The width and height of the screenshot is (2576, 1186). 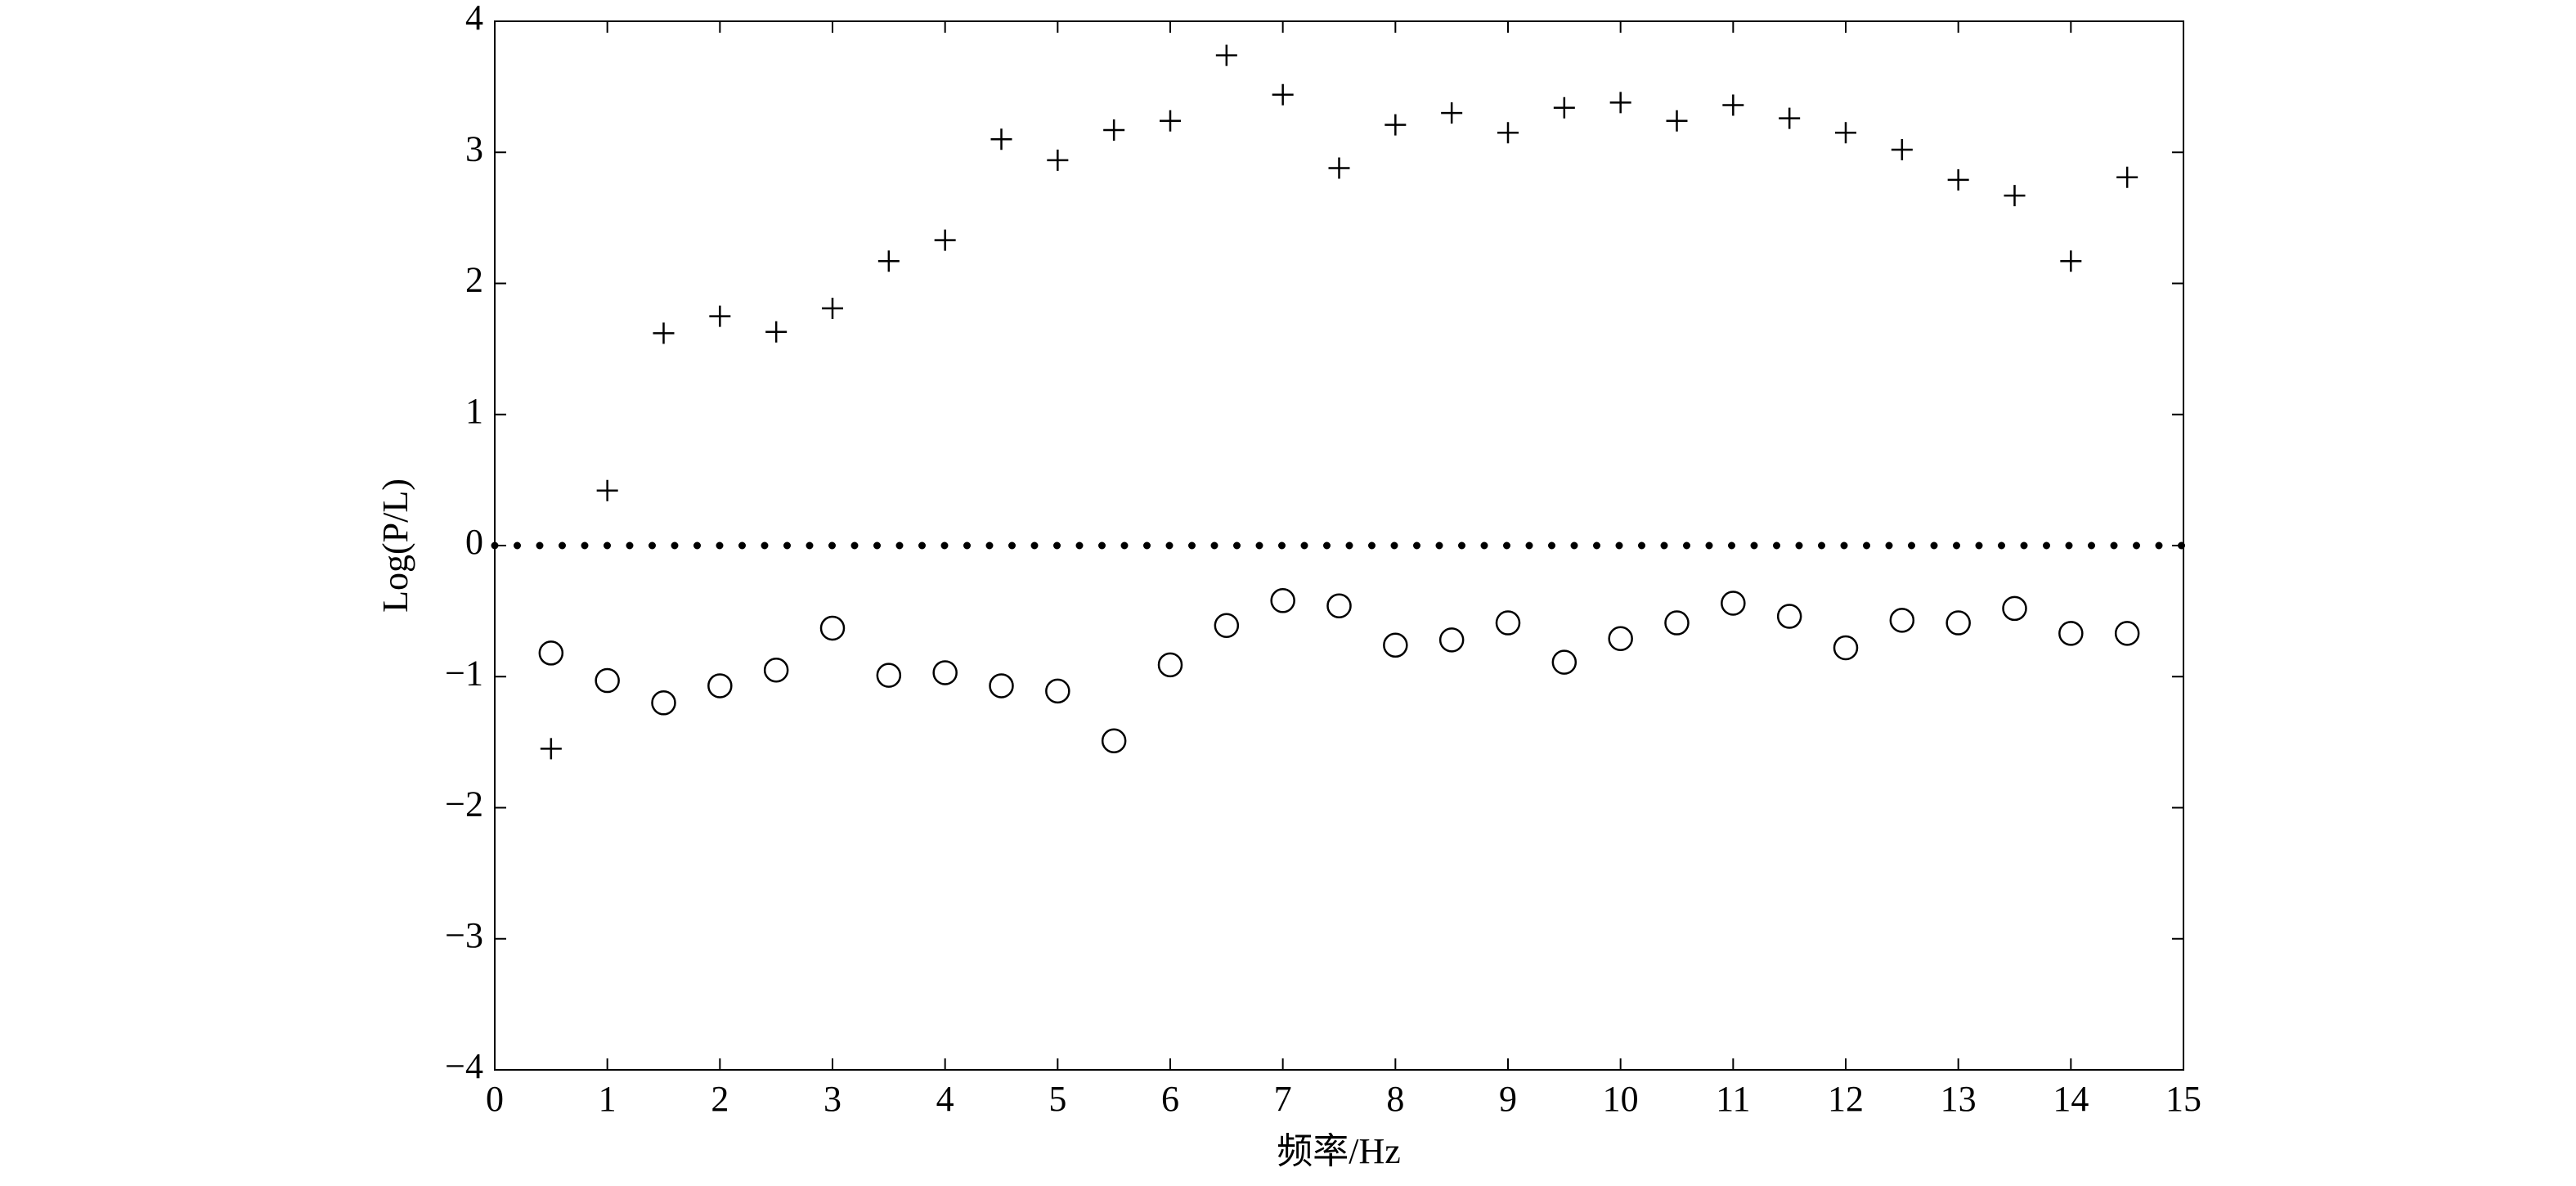 What do you see at coordinates (474, 411) in the screenshot?
I see `y-tick-label: 1` at bounding box center [474, 411].